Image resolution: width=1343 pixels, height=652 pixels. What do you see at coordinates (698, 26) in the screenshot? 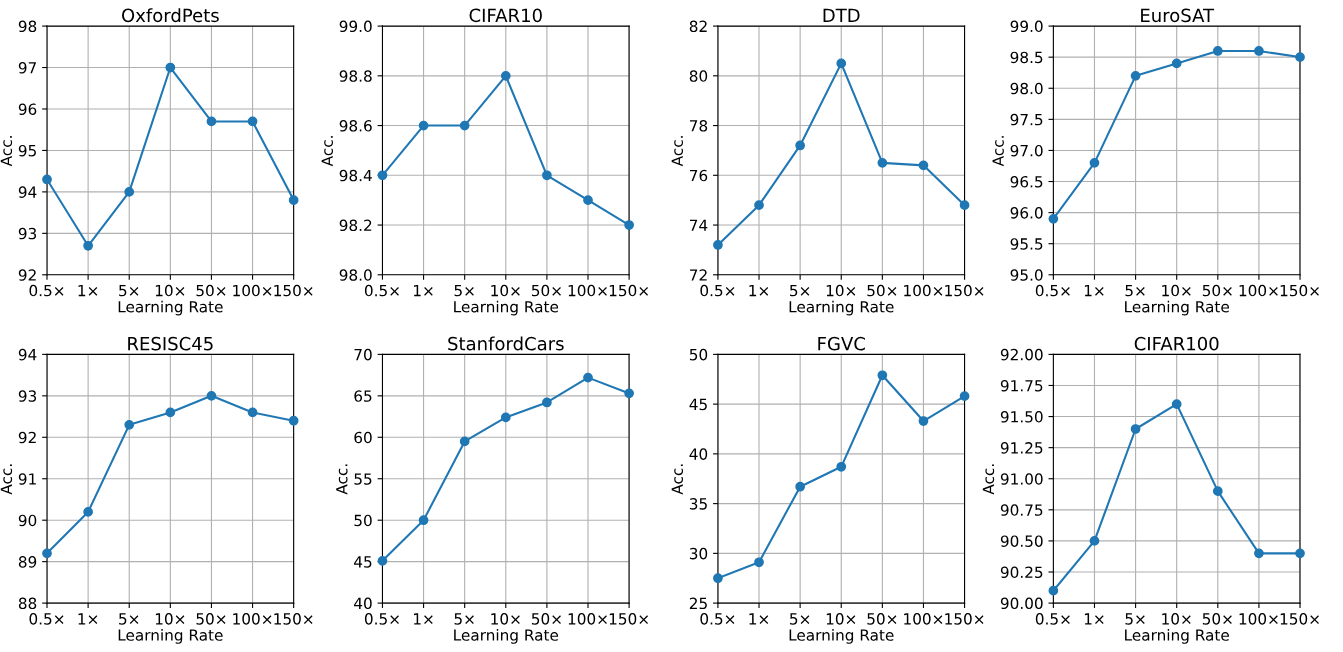
I see `y-tick-label: 82` at bounding box center [698, 26].